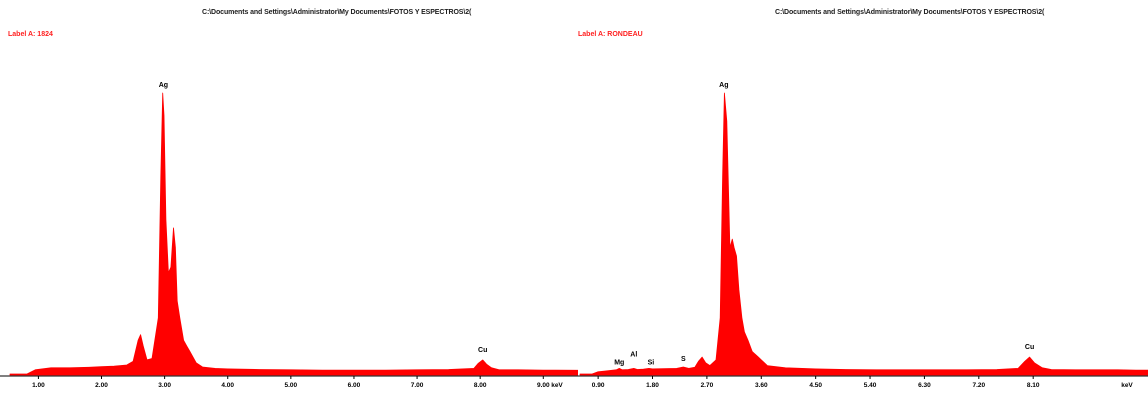 The width and height of the screenshot is (1148, 393). I want to click on x-tick-label: 7.00, so click(417, 385).